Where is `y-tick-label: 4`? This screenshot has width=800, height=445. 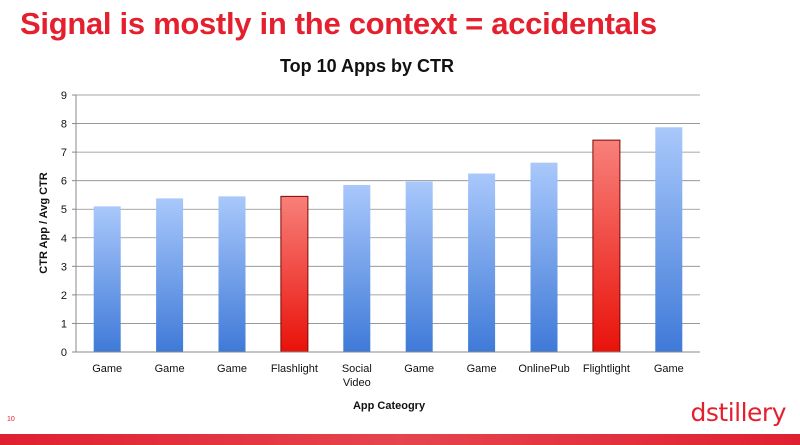
y-tick-label: 4 is located at coordinates (64, 239).